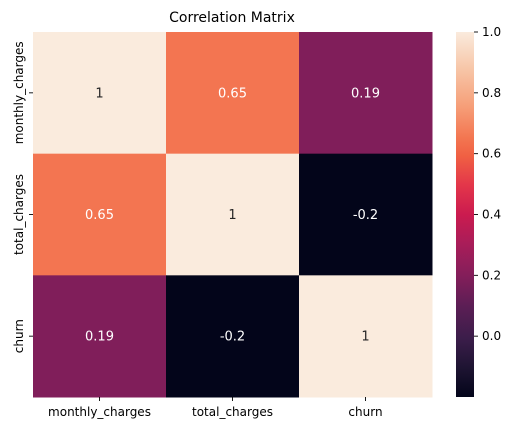 The image size is (515, 433). Describe the element at coordinates (19, 214) in the screenshot. I see `y-tick-label-1: total_charges` at that location.